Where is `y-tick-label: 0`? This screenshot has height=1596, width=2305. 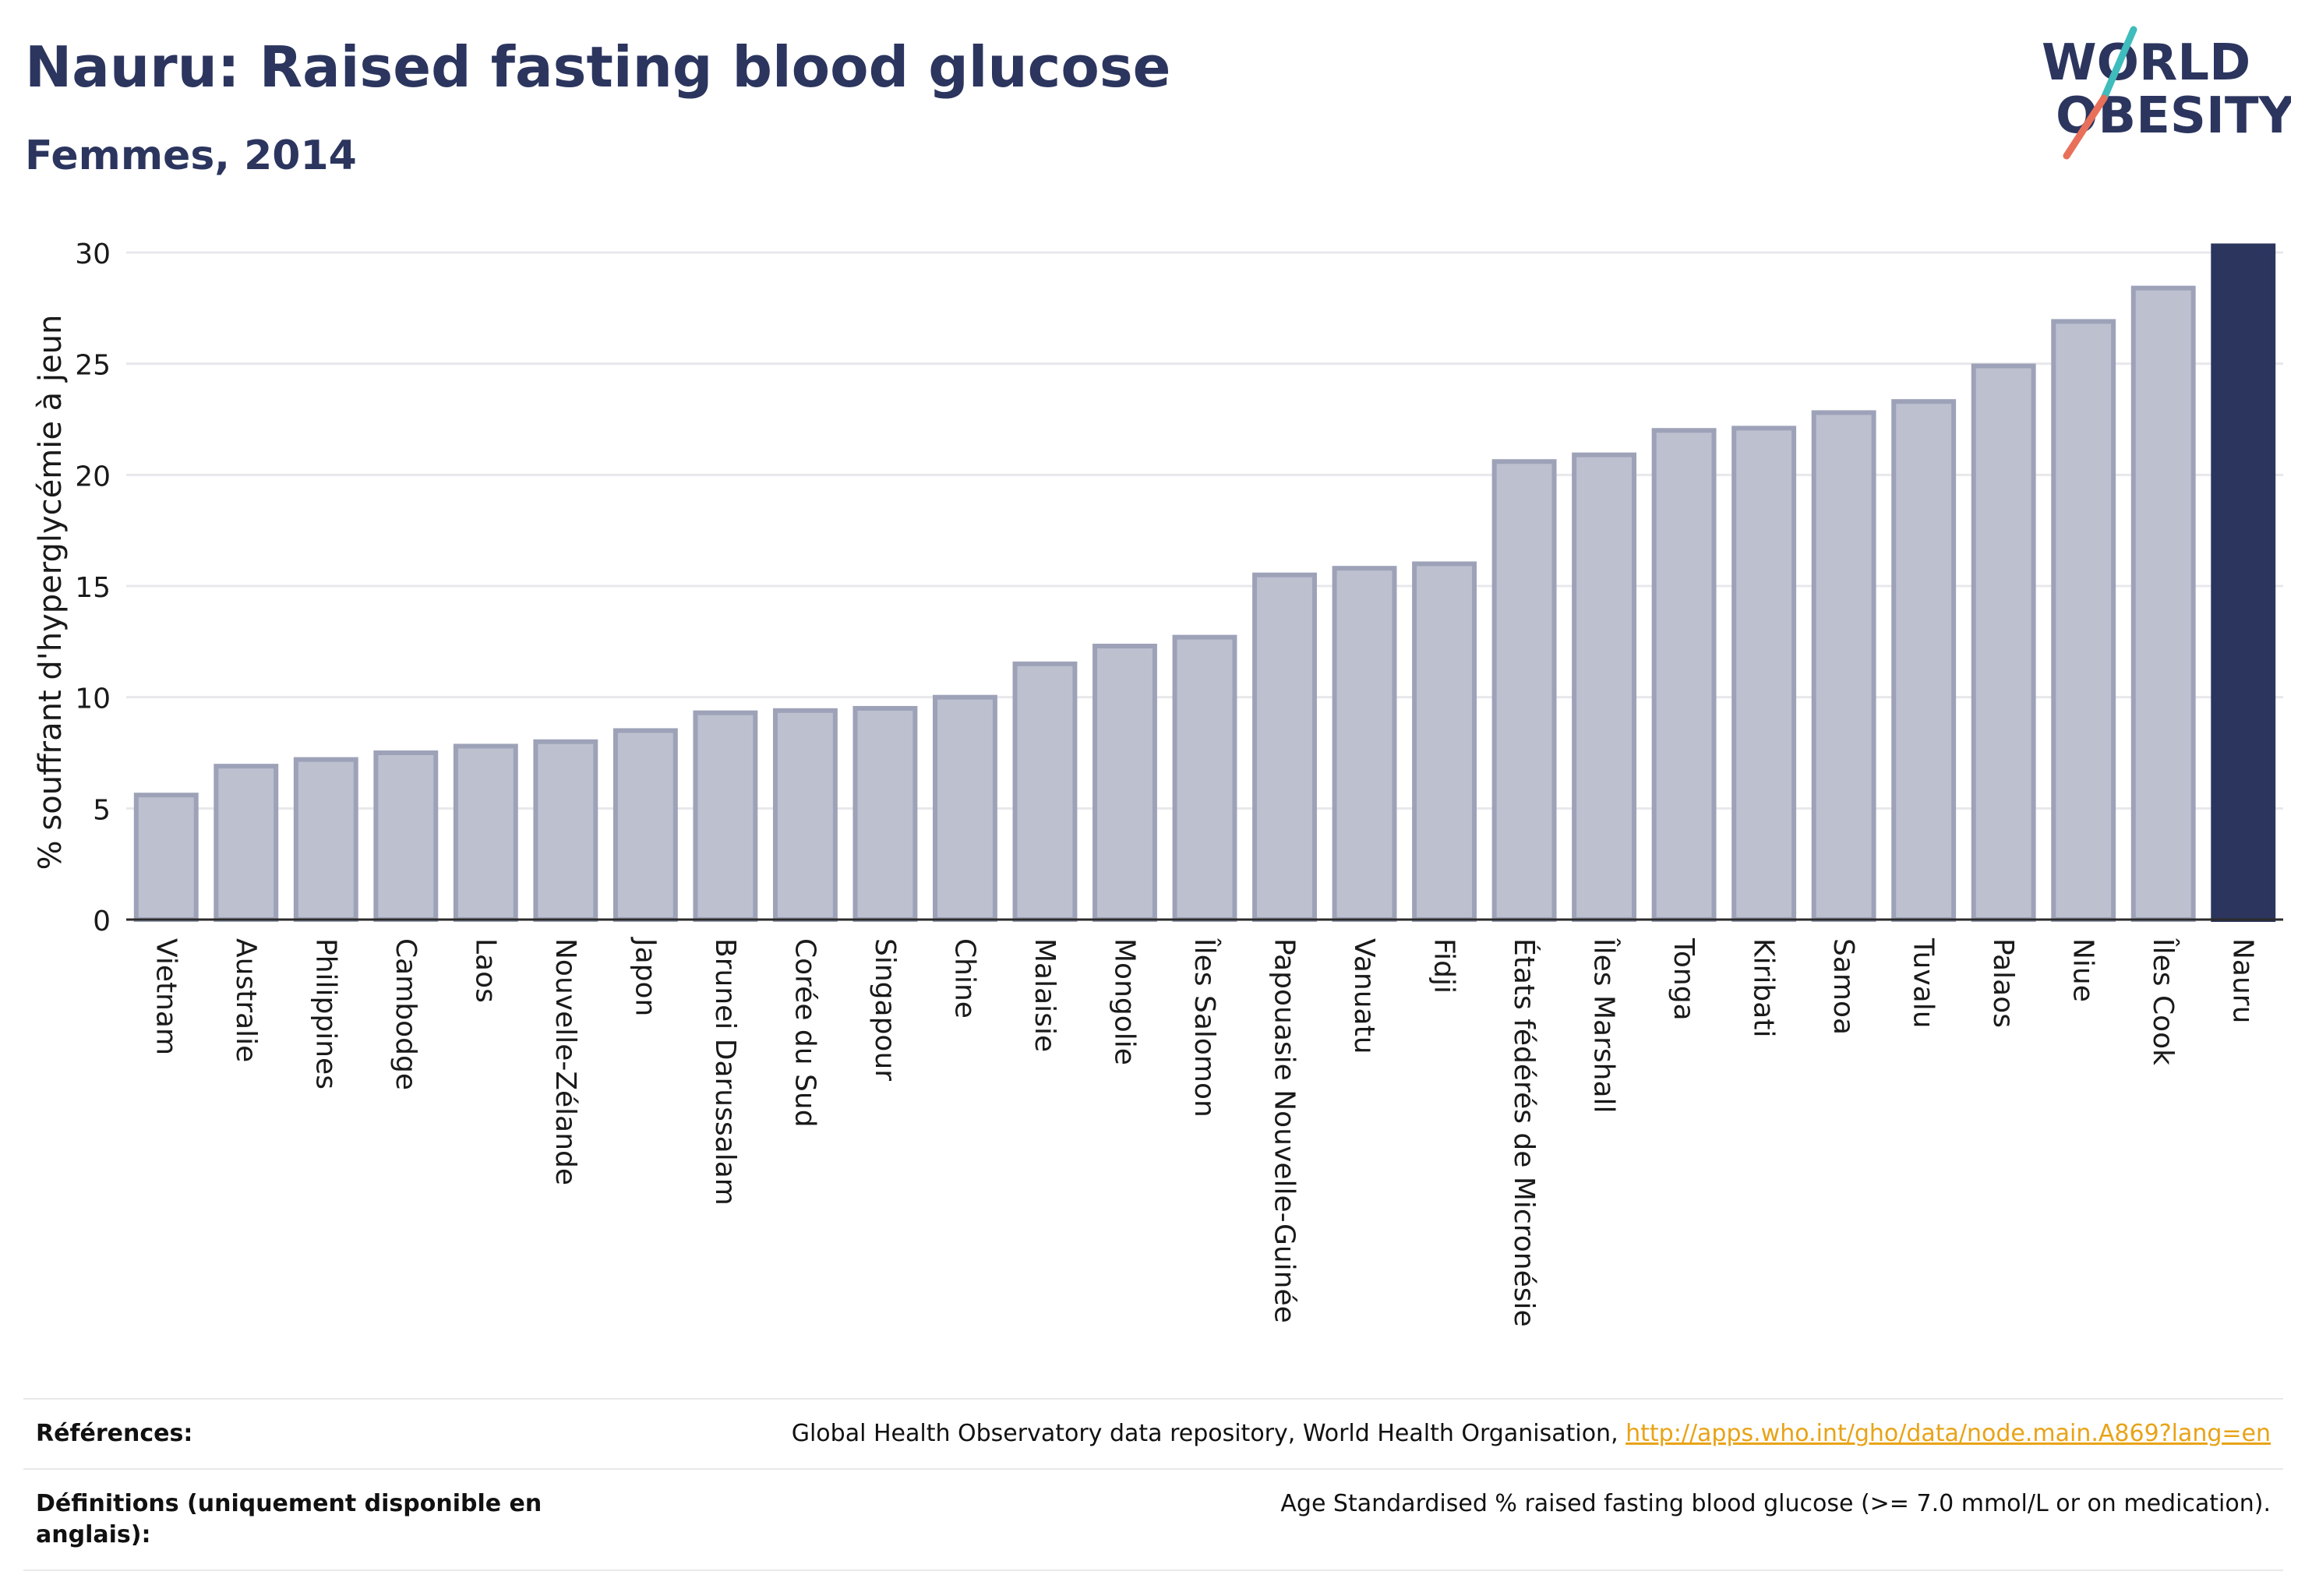 y-tick-label: 0 is located at coordinates (102, 921).